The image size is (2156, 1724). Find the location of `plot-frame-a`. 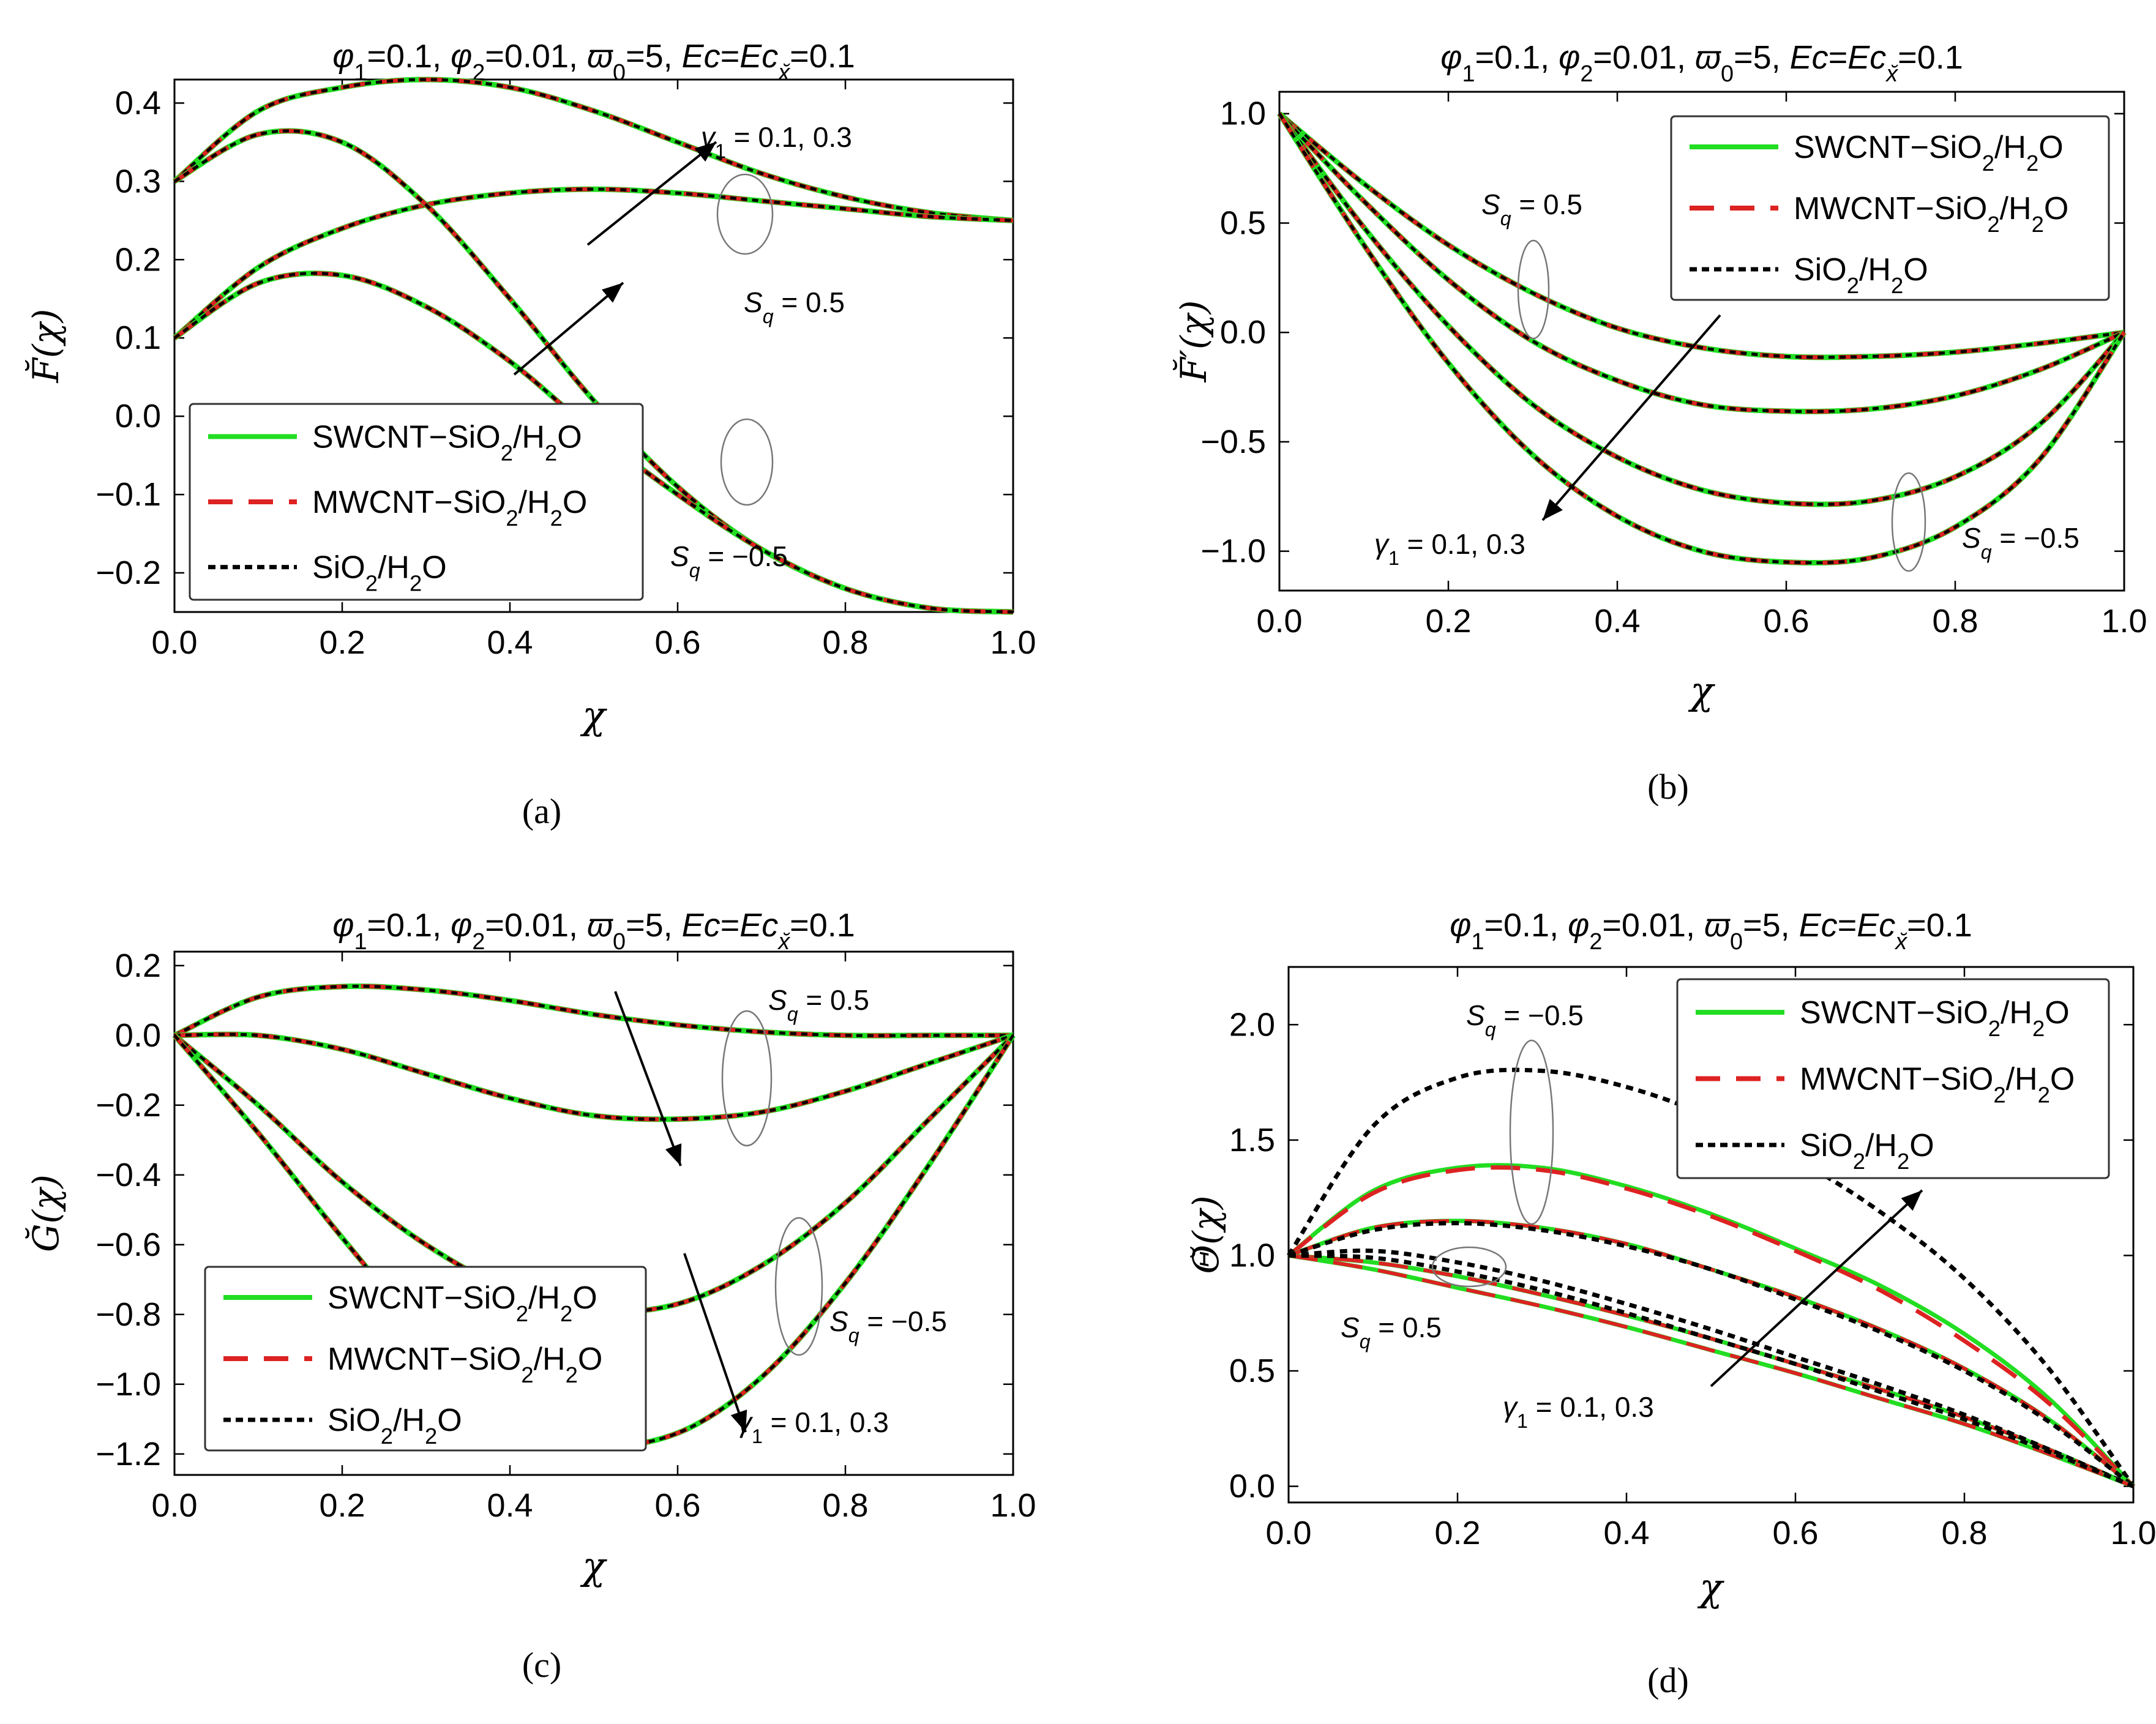

plot-frame-a is located at coordinates (593, 346).